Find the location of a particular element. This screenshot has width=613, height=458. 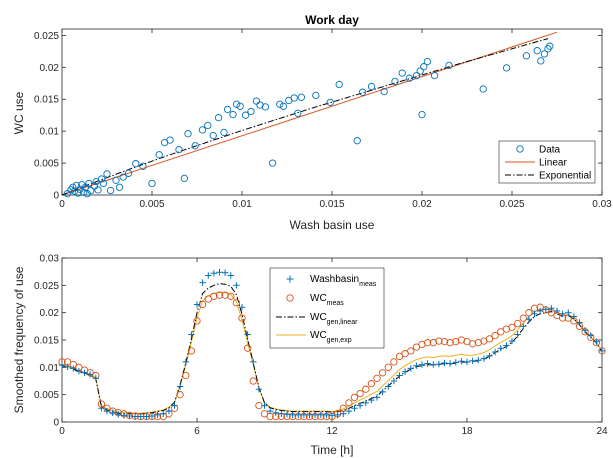

chart2-legend-wc-gen-linear-label: WCgen,linear is located at coordinates (334, 319).